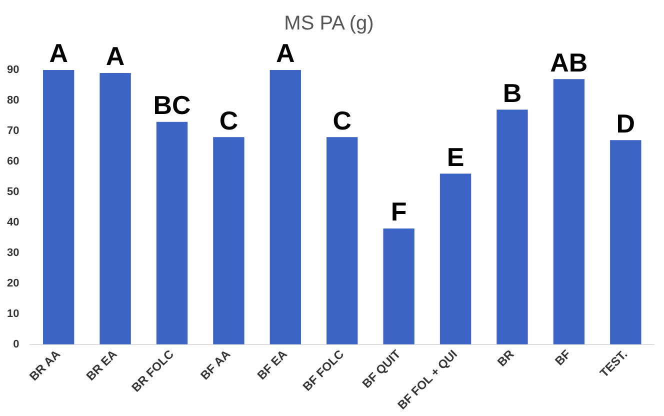  What do you see at coordinates (13, 252) in the screenshot?
I see `y-tick-label: 30` at bounding box center [13, 252].